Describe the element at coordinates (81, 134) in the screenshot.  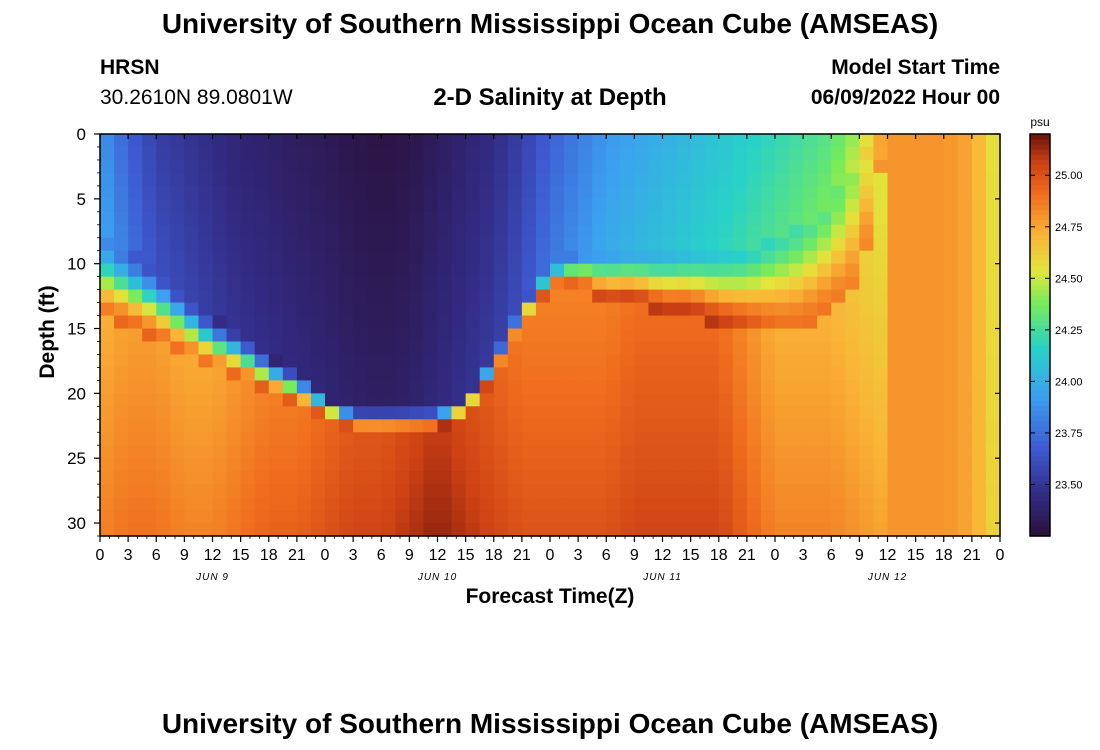
I see `y-tick-label: 0` at that location.